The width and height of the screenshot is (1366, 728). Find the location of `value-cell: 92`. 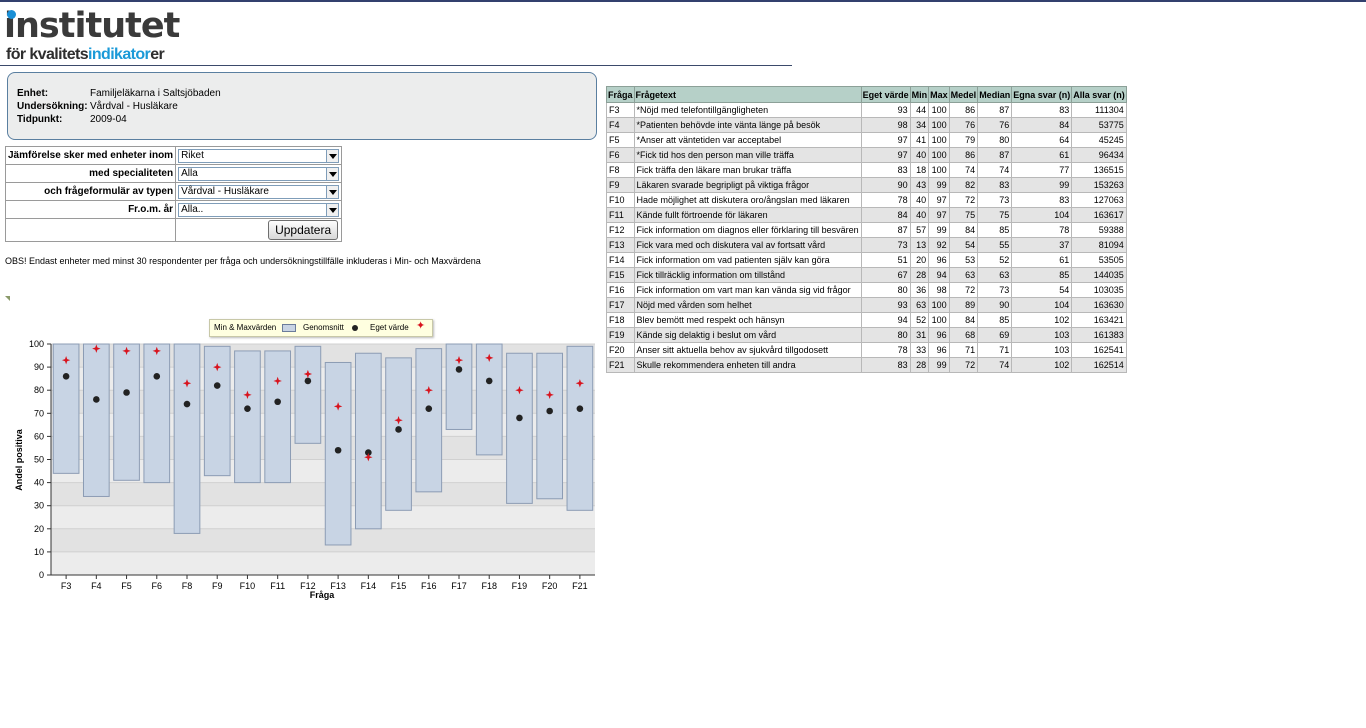

value-cell: 92 is located at coordinates (939, 245).